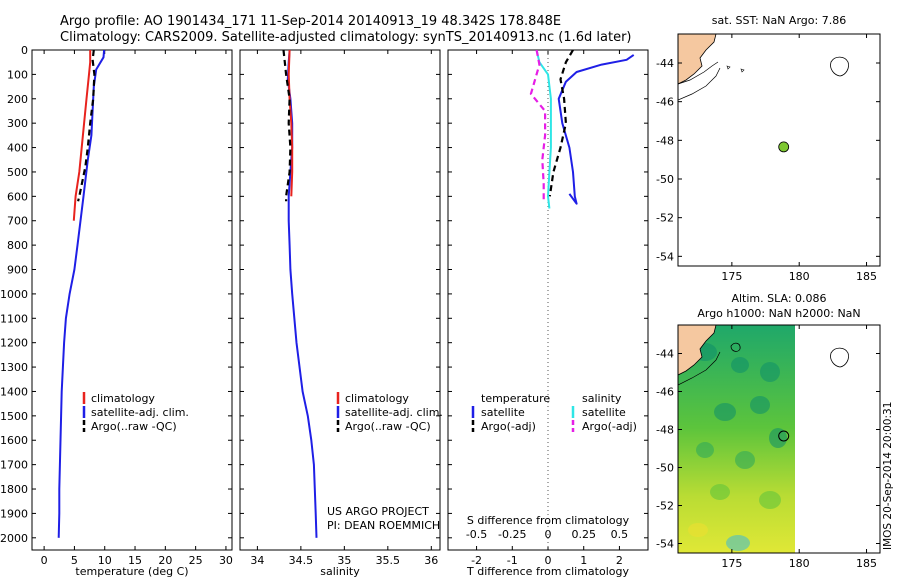 Image resolution: width=900 pixels, height=580 pixels. What do you see at coordinates (665, 468) in the screenshot?
I see `sla-lat-tick-label: -50` at bounding box center [665, 468].